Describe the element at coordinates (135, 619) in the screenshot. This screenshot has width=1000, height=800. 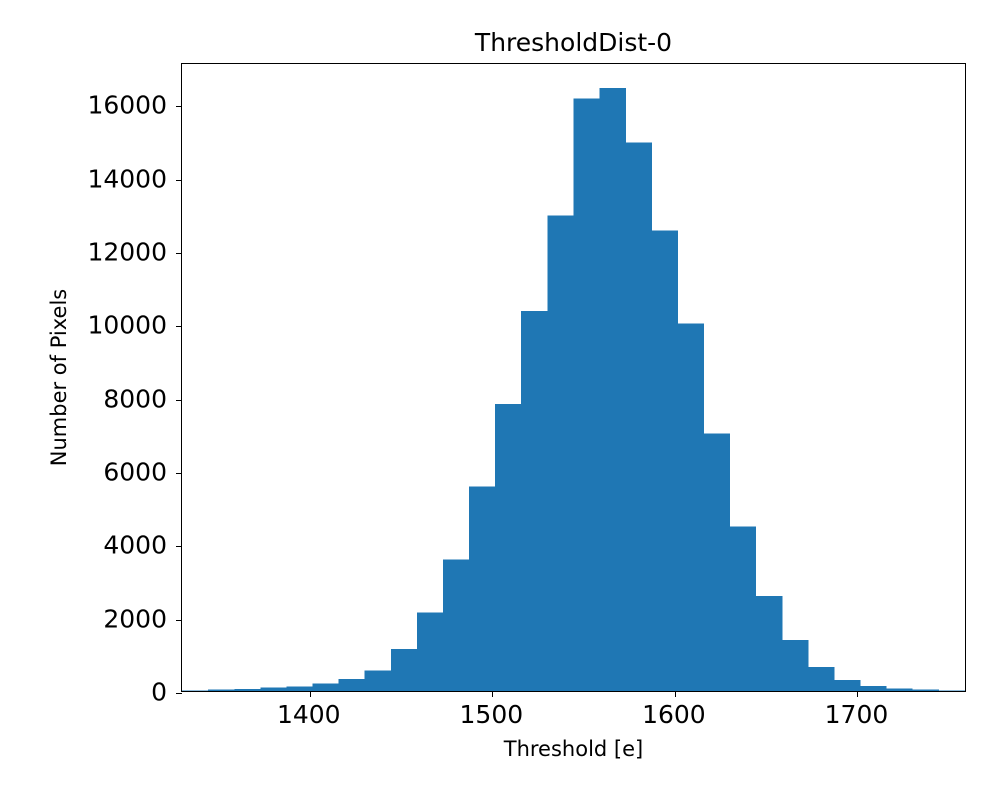
I see `y-tick-label: 2000` at that location.